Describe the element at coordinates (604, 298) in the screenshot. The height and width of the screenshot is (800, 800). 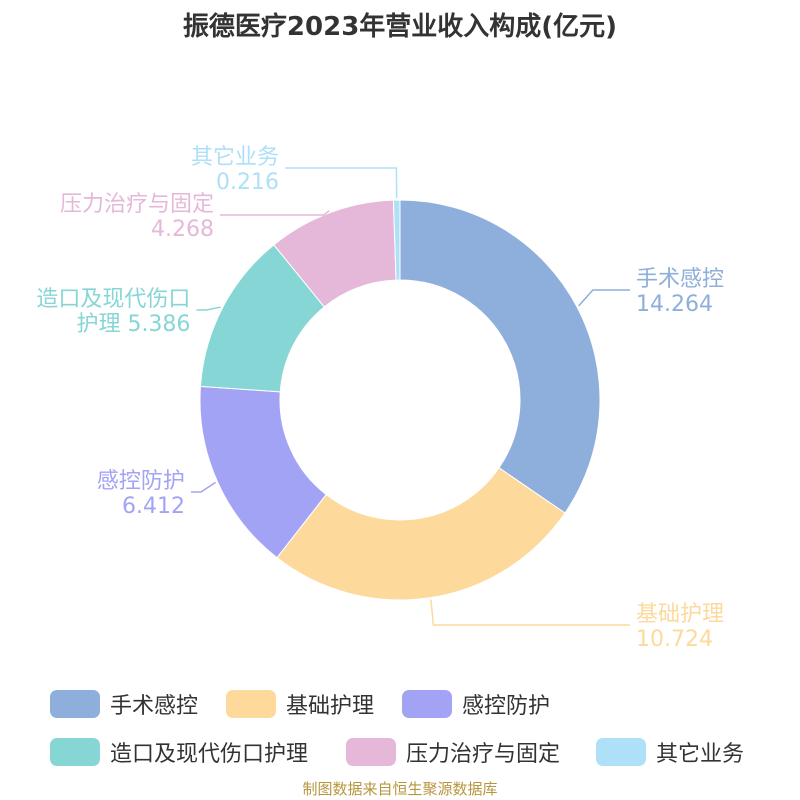
I see `leader-line-shoushu-ganding` at that location.